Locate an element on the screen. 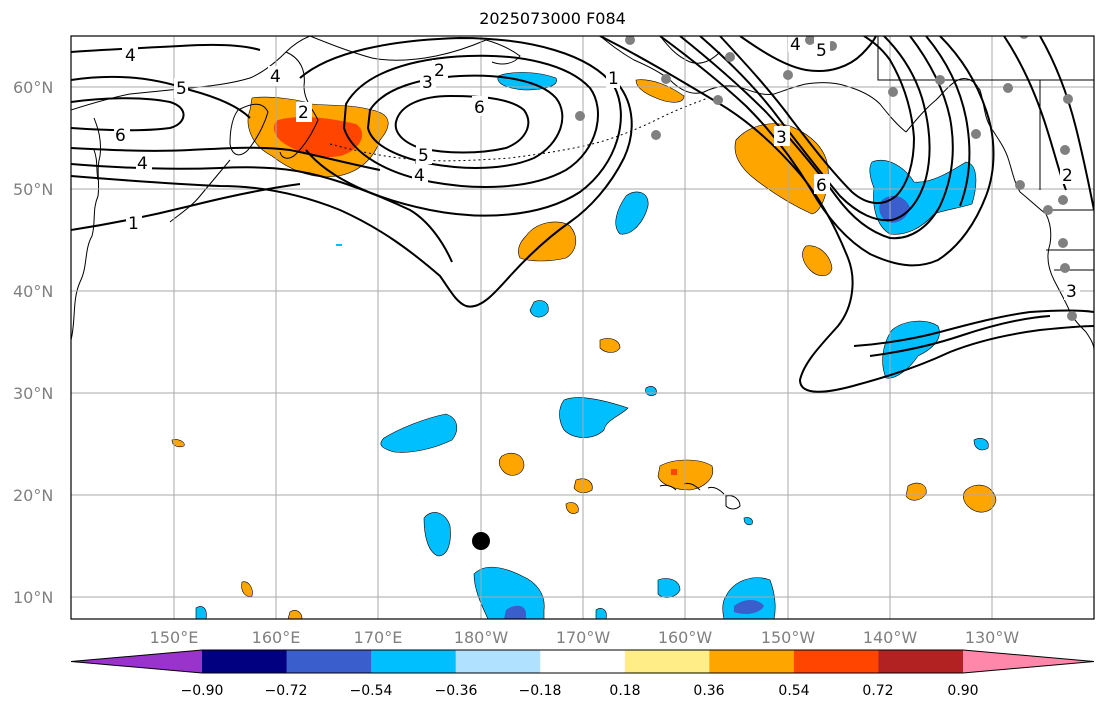 The height and width of the screenshot is (712, 1105). colorbar-tick-label: −0.72 is located at coordinates (286, 691).